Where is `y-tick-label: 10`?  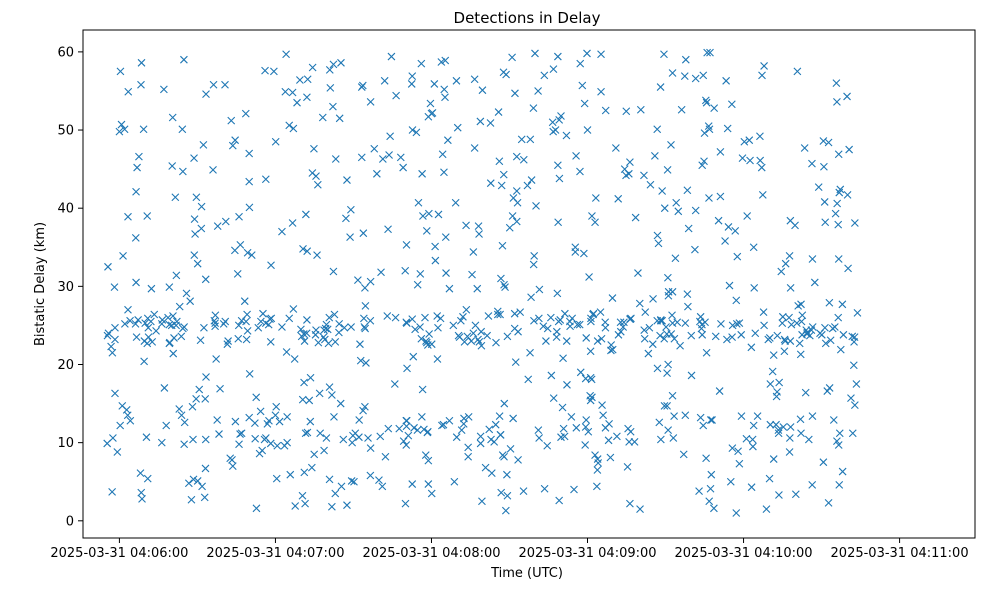
y-tick-label: 10 is located at coordinates (65, 443).